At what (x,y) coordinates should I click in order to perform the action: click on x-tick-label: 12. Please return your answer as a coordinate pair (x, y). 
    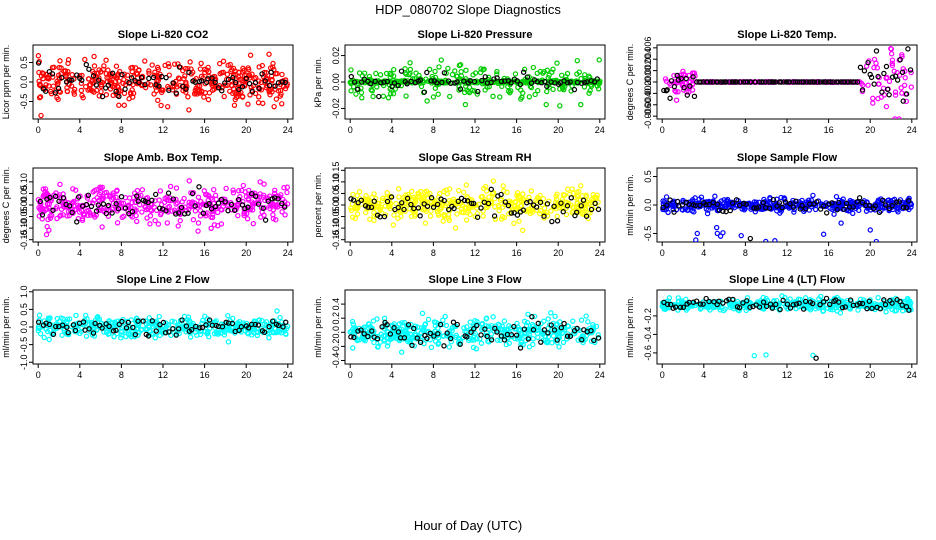
    Looking at the image, I should click on (163, 375).